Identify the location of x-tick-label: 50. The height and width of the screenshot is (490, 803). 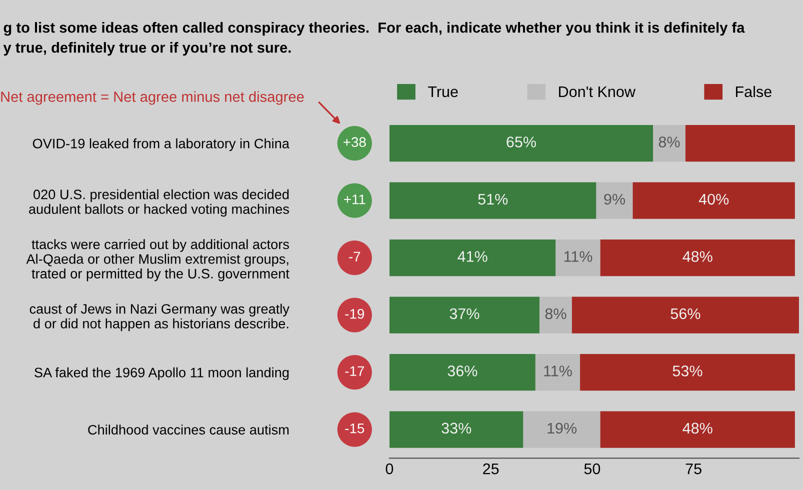
(592, 468).